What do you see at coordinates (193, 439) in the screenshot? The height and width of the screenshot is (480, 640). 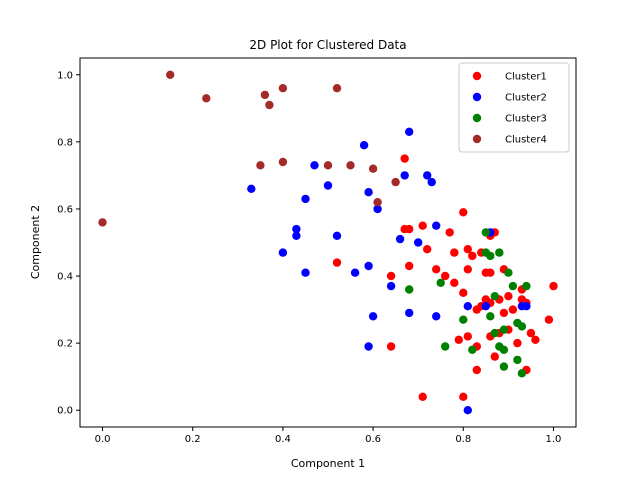 I see `x-tick-label: 0.2` at bounding box center [193, 439].